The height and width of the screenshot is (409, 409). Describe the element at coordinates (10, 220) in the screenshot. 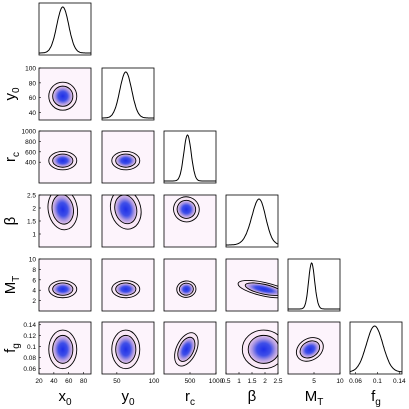

I see `row-label-beta: β` at that location.